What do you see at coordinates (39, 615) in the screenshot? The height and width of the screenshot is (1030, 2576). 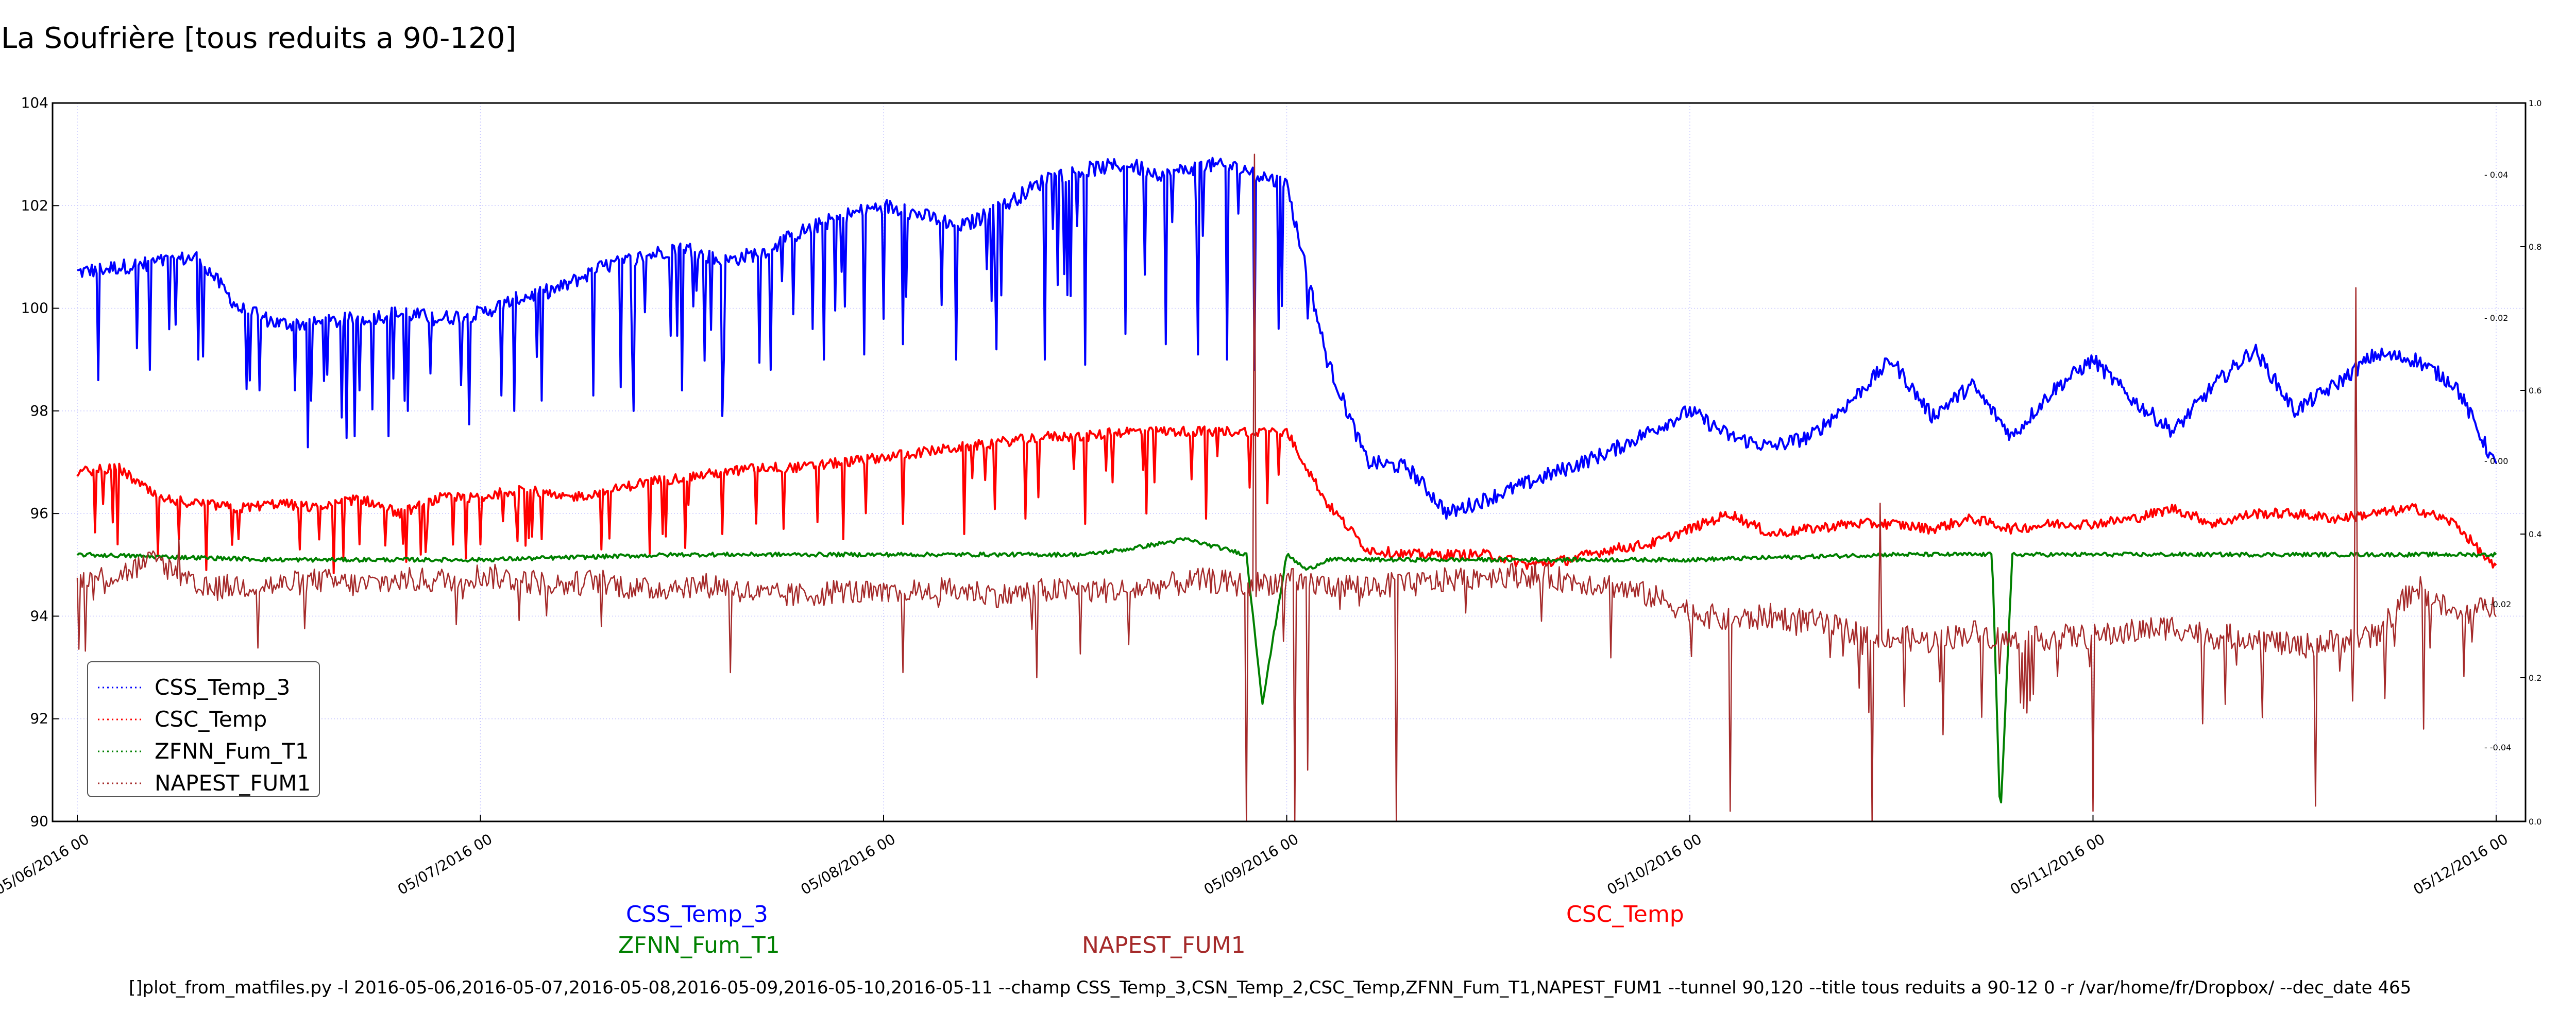 I see `y-tick-label: 94` at bounding box center [39, 615].